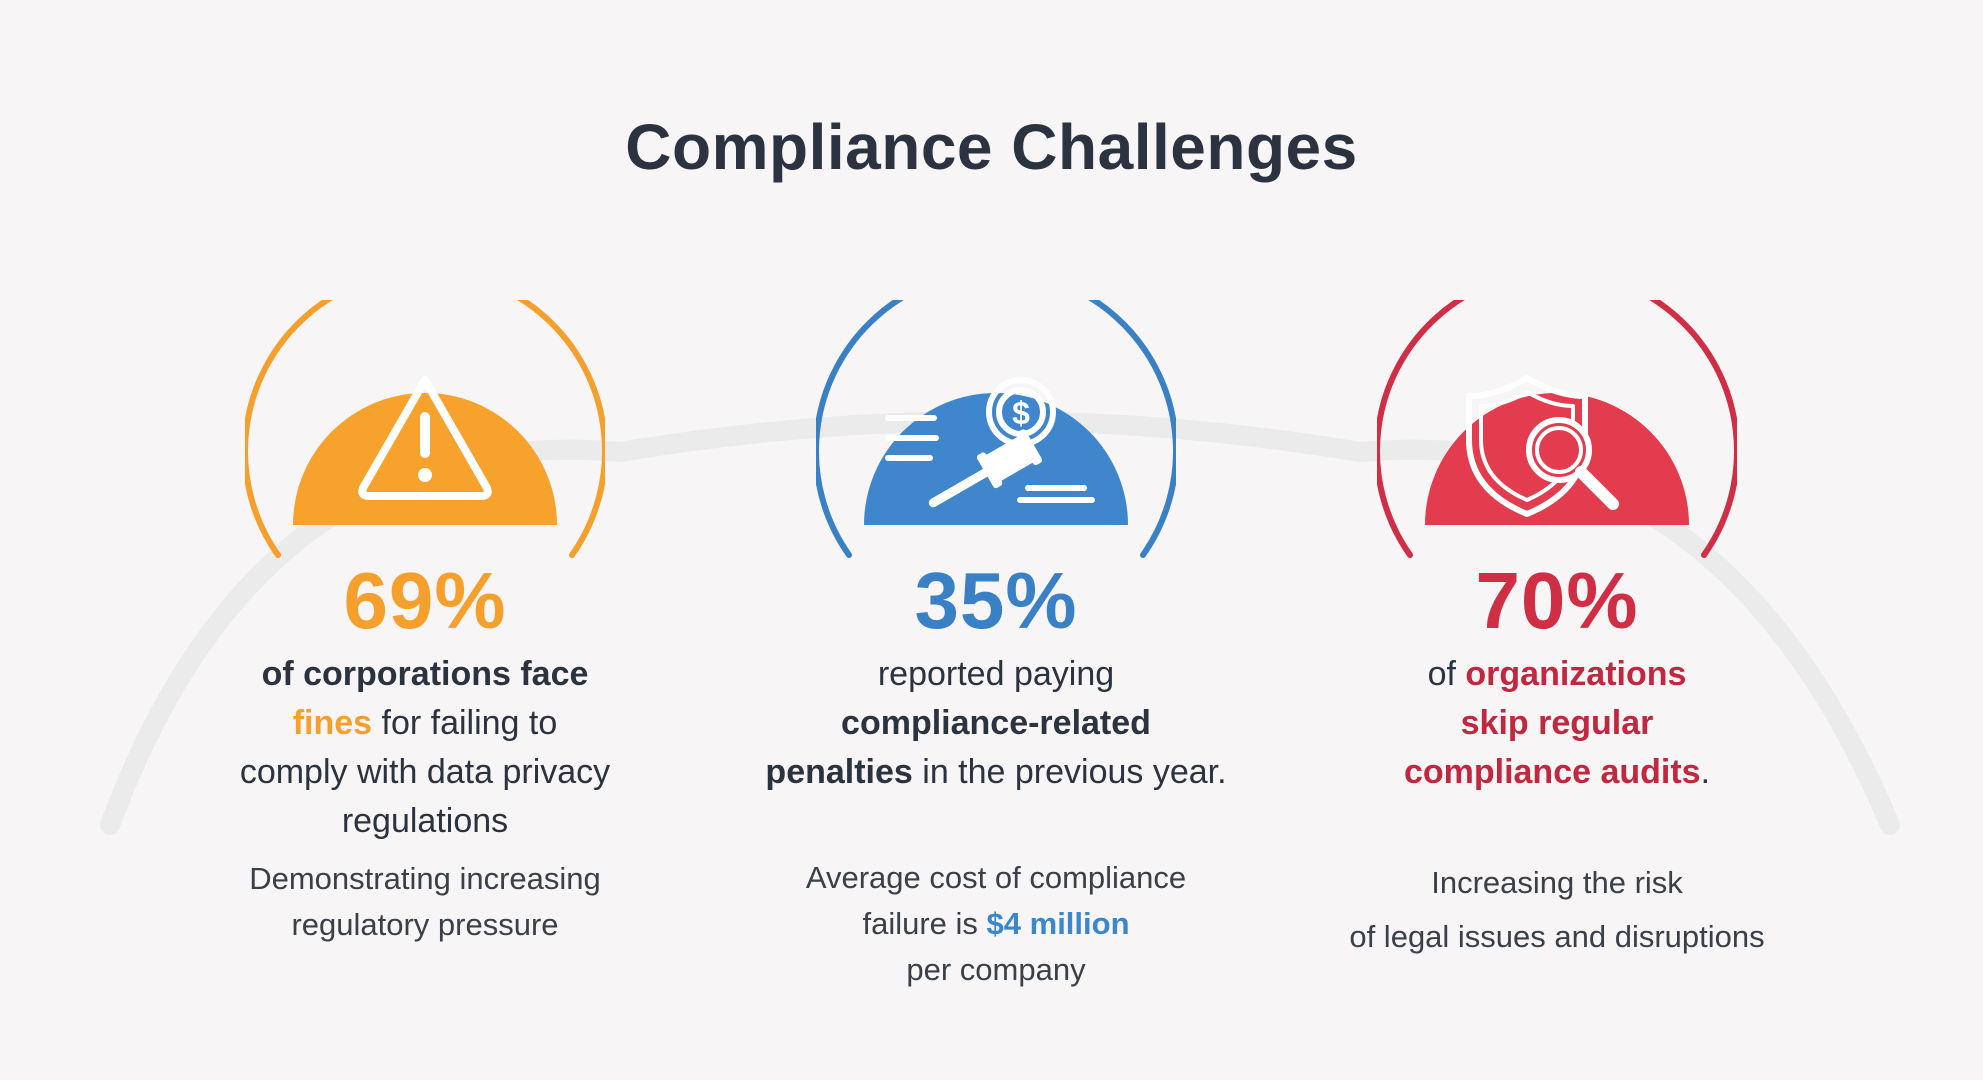  What do you see at coordinates (1576, 674) in the screenshot?
I see `highlight-organizations: organizations` at bounding box center [1576, 674].